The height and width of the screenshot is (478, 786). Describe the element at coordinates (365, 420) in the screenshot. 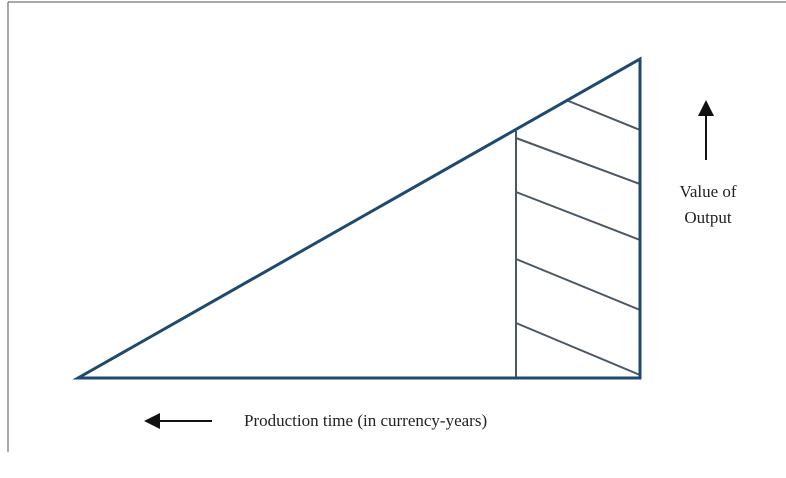

I see `time-label: Production time (in currency-years)` at that location.